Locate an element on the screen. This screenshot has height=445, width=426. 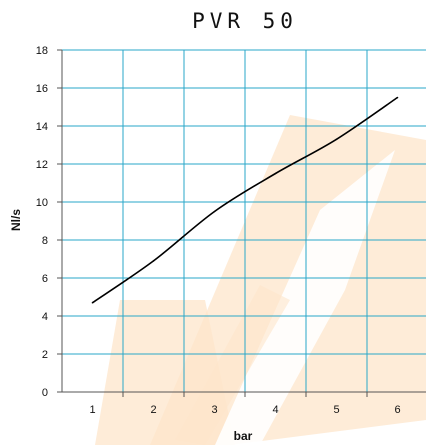
x-tick-label: 6 is located at coordinates (397, 410).